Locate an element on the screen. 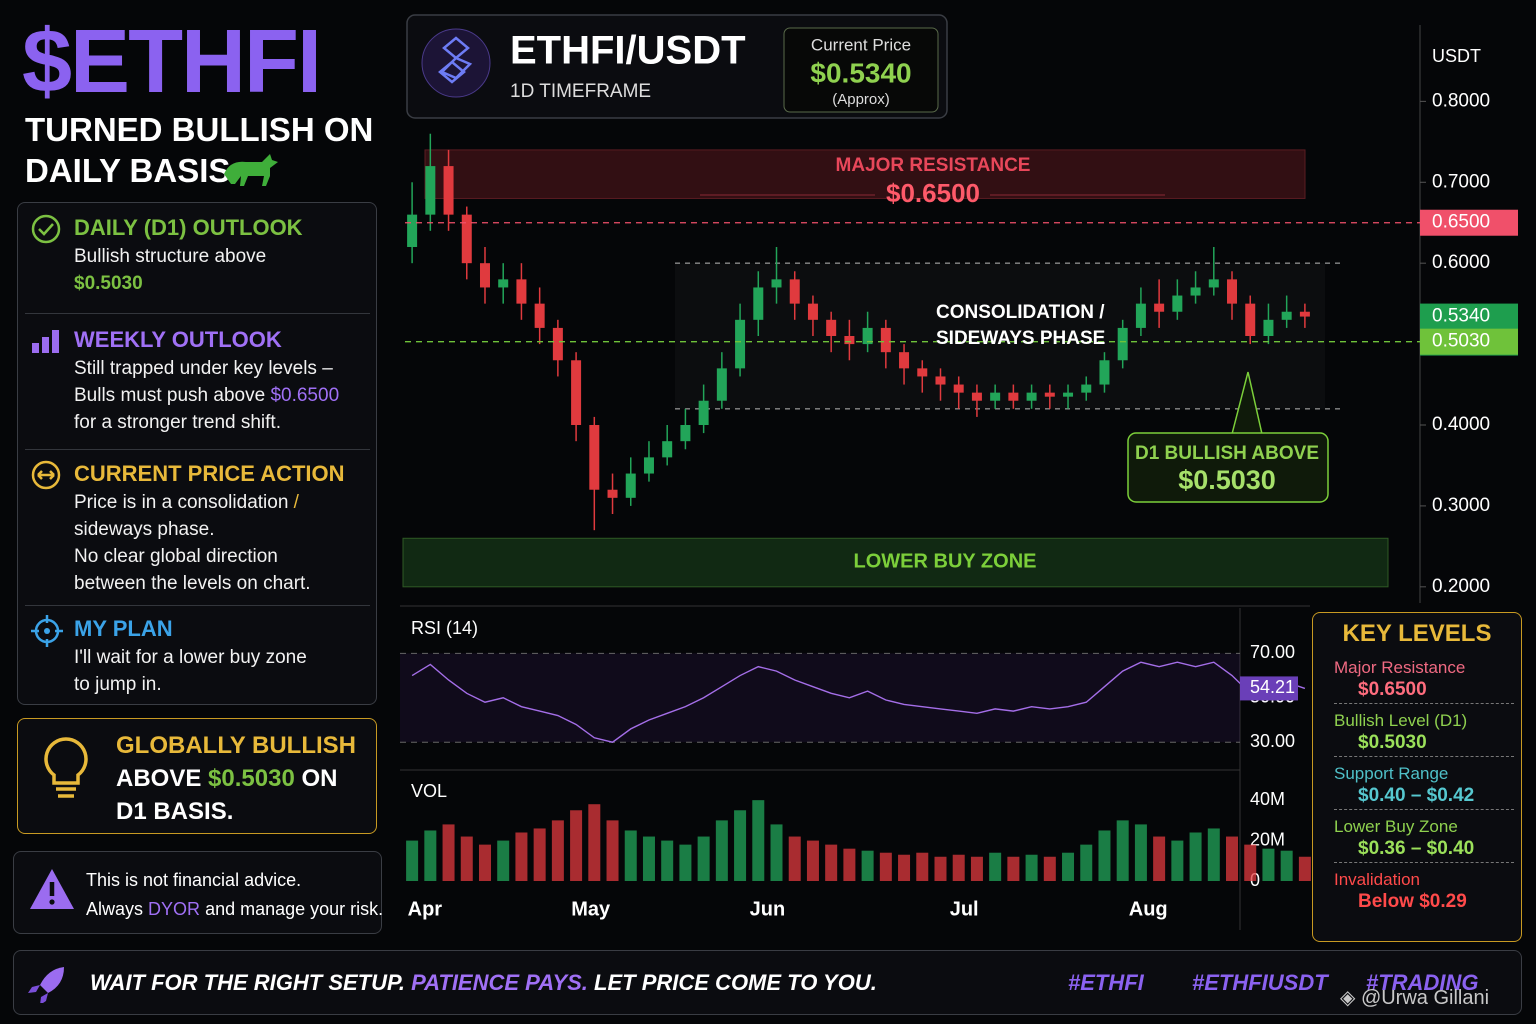  y-tick-label: 0.8000 is located at coordinates (1461, 100).